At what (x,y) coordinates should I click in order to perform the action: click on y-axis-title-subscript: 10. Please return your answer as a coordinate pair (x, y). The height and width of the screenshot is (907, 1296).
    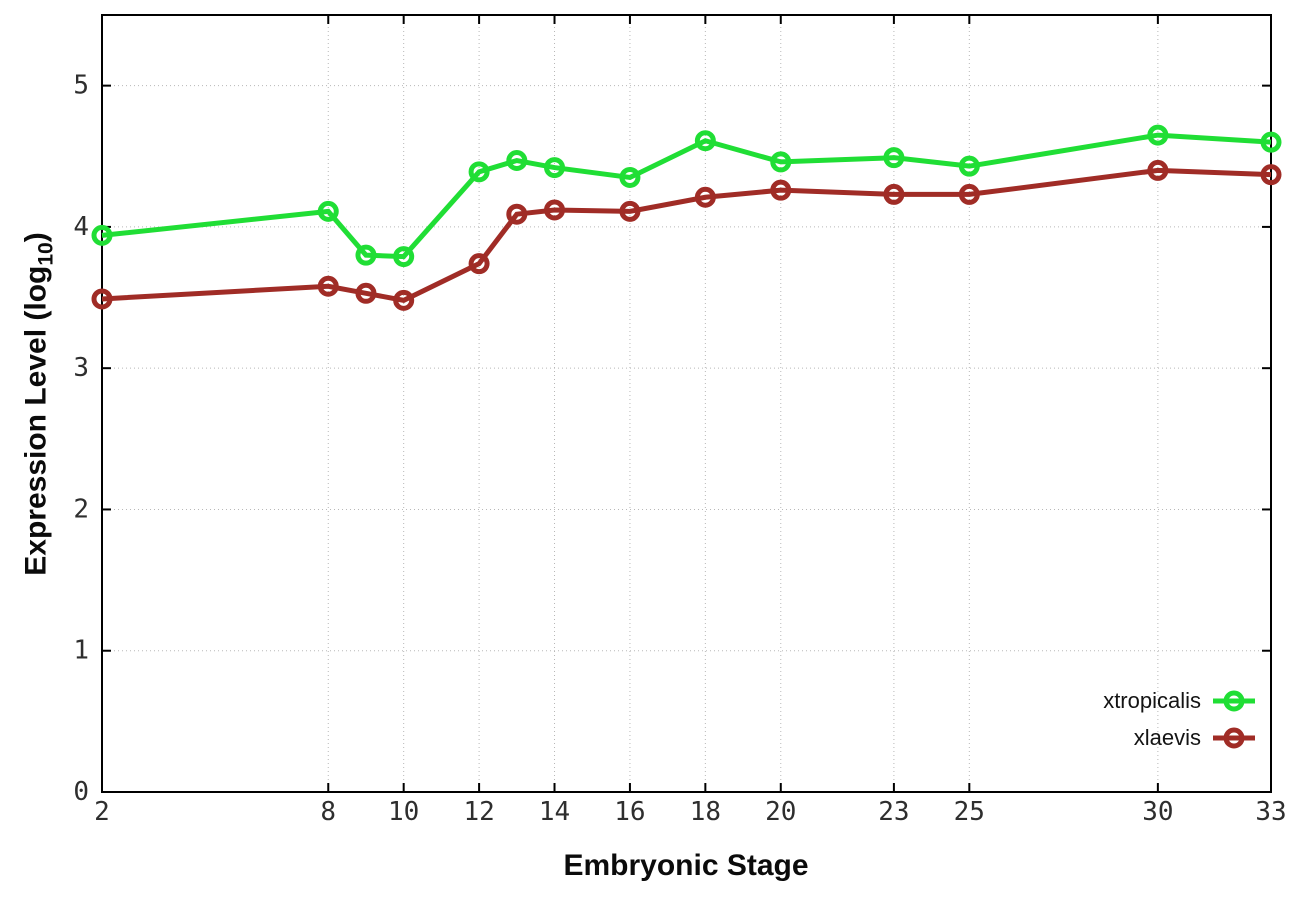
    Looking at the image, I should click on (46, 254).